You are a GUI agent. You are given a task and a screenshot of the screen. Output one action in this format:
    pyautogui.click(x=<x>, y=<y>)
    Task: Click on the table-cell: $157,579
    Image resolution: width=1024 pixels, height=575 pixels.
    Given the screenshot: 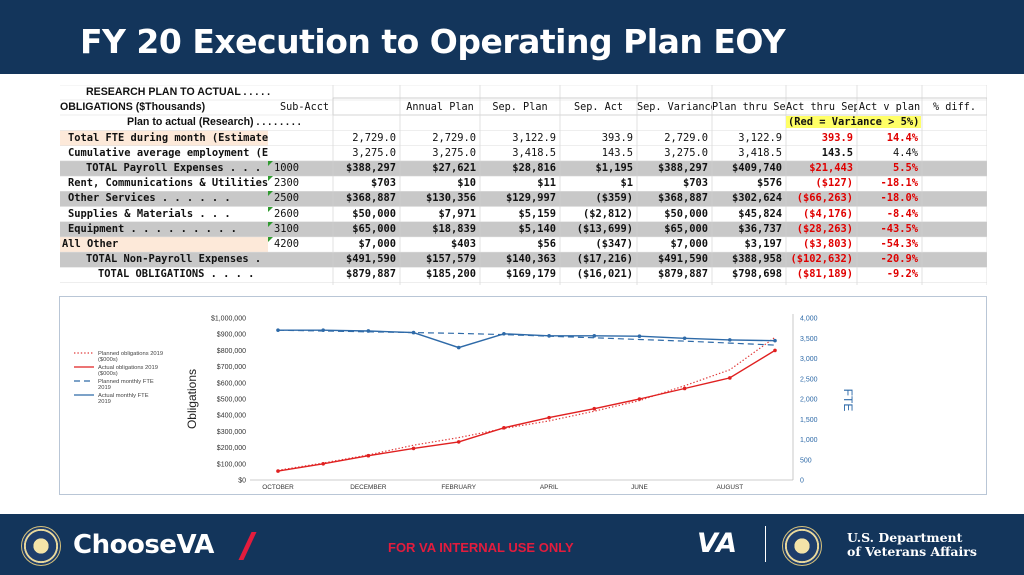 What is the action you would take?
    pyautogui.click(x=450, y=259)
    